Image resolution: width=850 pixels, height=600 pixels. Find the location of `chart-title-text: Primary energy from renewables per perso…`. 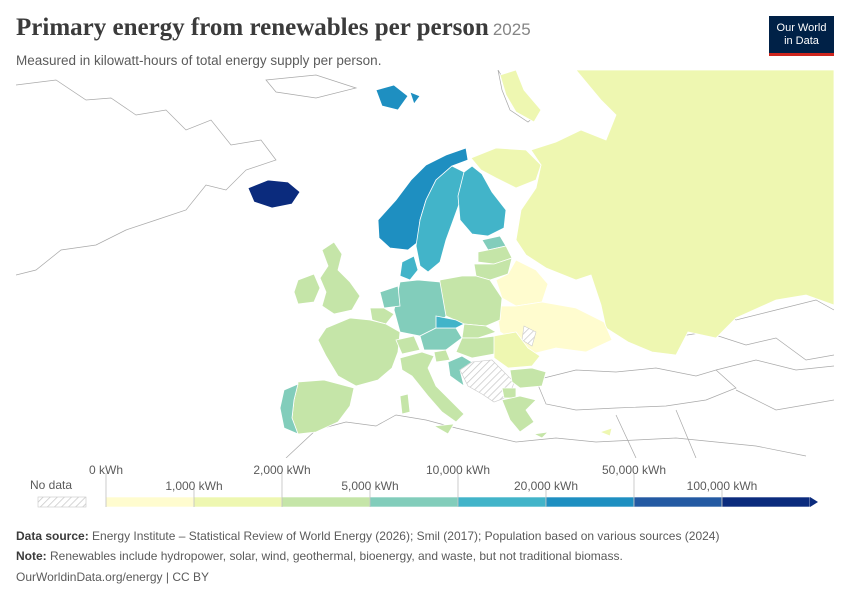

chart-title-text: Primary energy from renewables per perso… is located at coordinates (252, 27).